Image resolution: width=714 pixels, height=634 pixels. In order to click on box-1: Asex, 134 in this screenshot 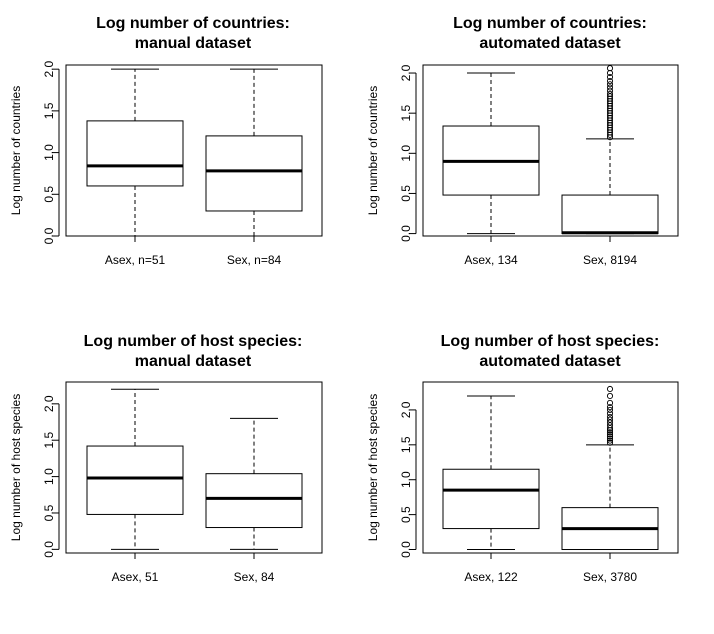, I will do `click(491, 169)`.